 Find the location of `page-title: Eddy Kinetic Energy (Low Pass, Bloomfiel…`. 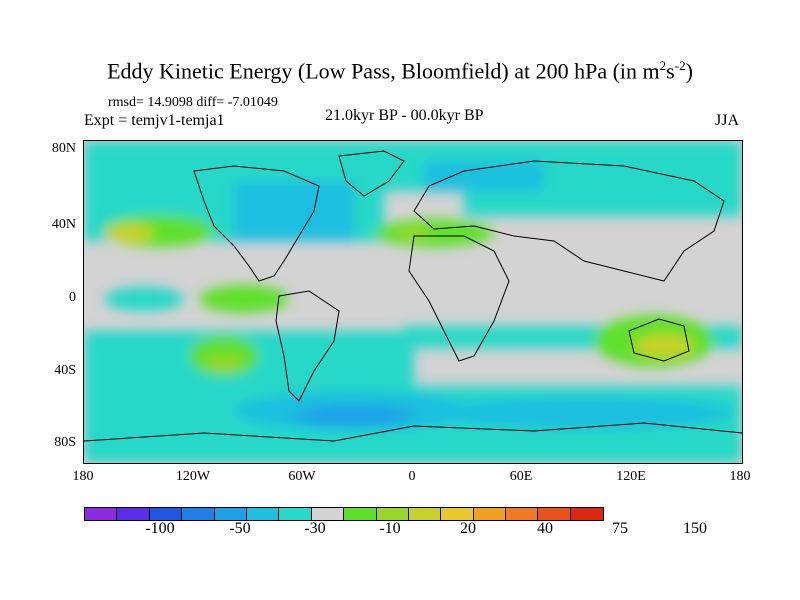

page-title: Eddy Kinetic Energy (Low Pass, Bloomfiel… is located at coordinates (400, 71).